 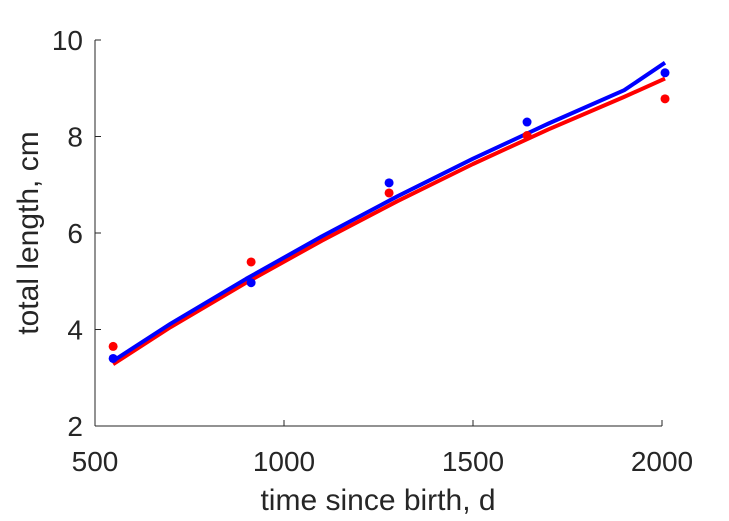 I want to click on y-tick-label: 2, so click(x=75, y=426).